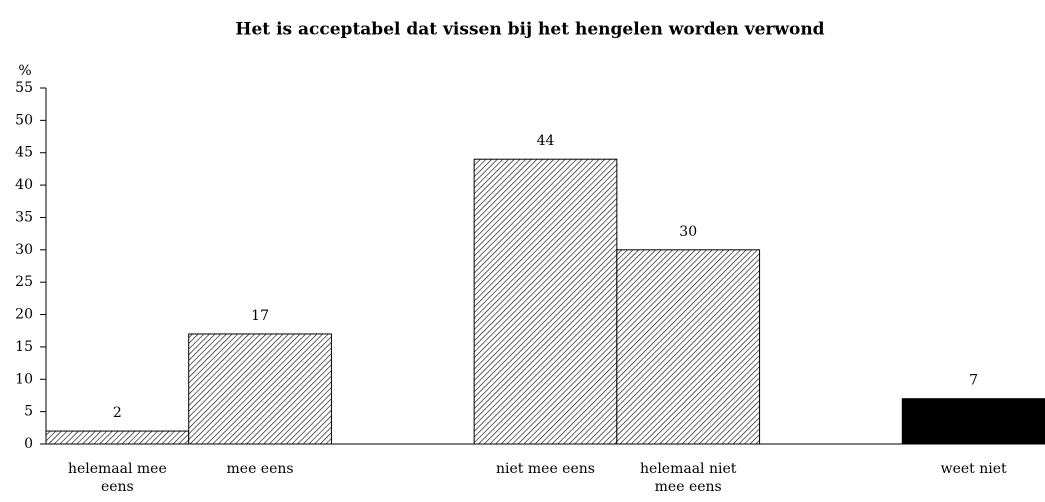 This screenshot has height=502, width=1045. Describe the element at coordinates (24, 379) in the screenshot. I see `y-tick-label: 10` at that location.